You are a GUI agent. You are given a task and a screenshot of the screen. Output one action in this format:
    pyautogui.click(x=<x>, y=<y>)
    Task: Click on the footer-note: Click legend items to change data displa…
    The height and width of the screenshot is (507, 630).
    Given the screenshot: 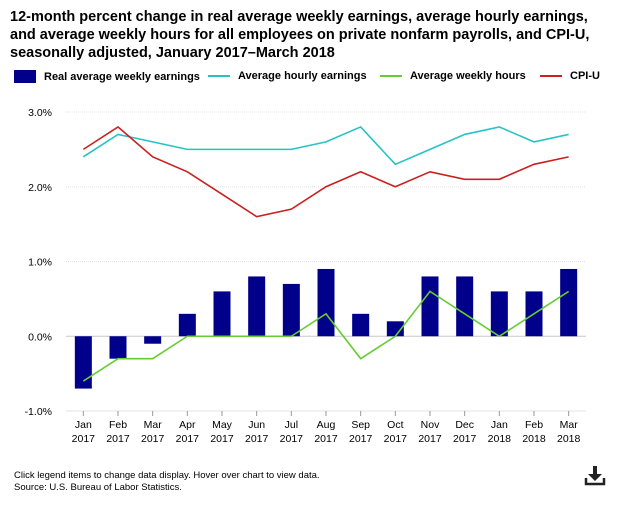 What is the action you would take?
    pyautogui.click(x=167, y=475)
    